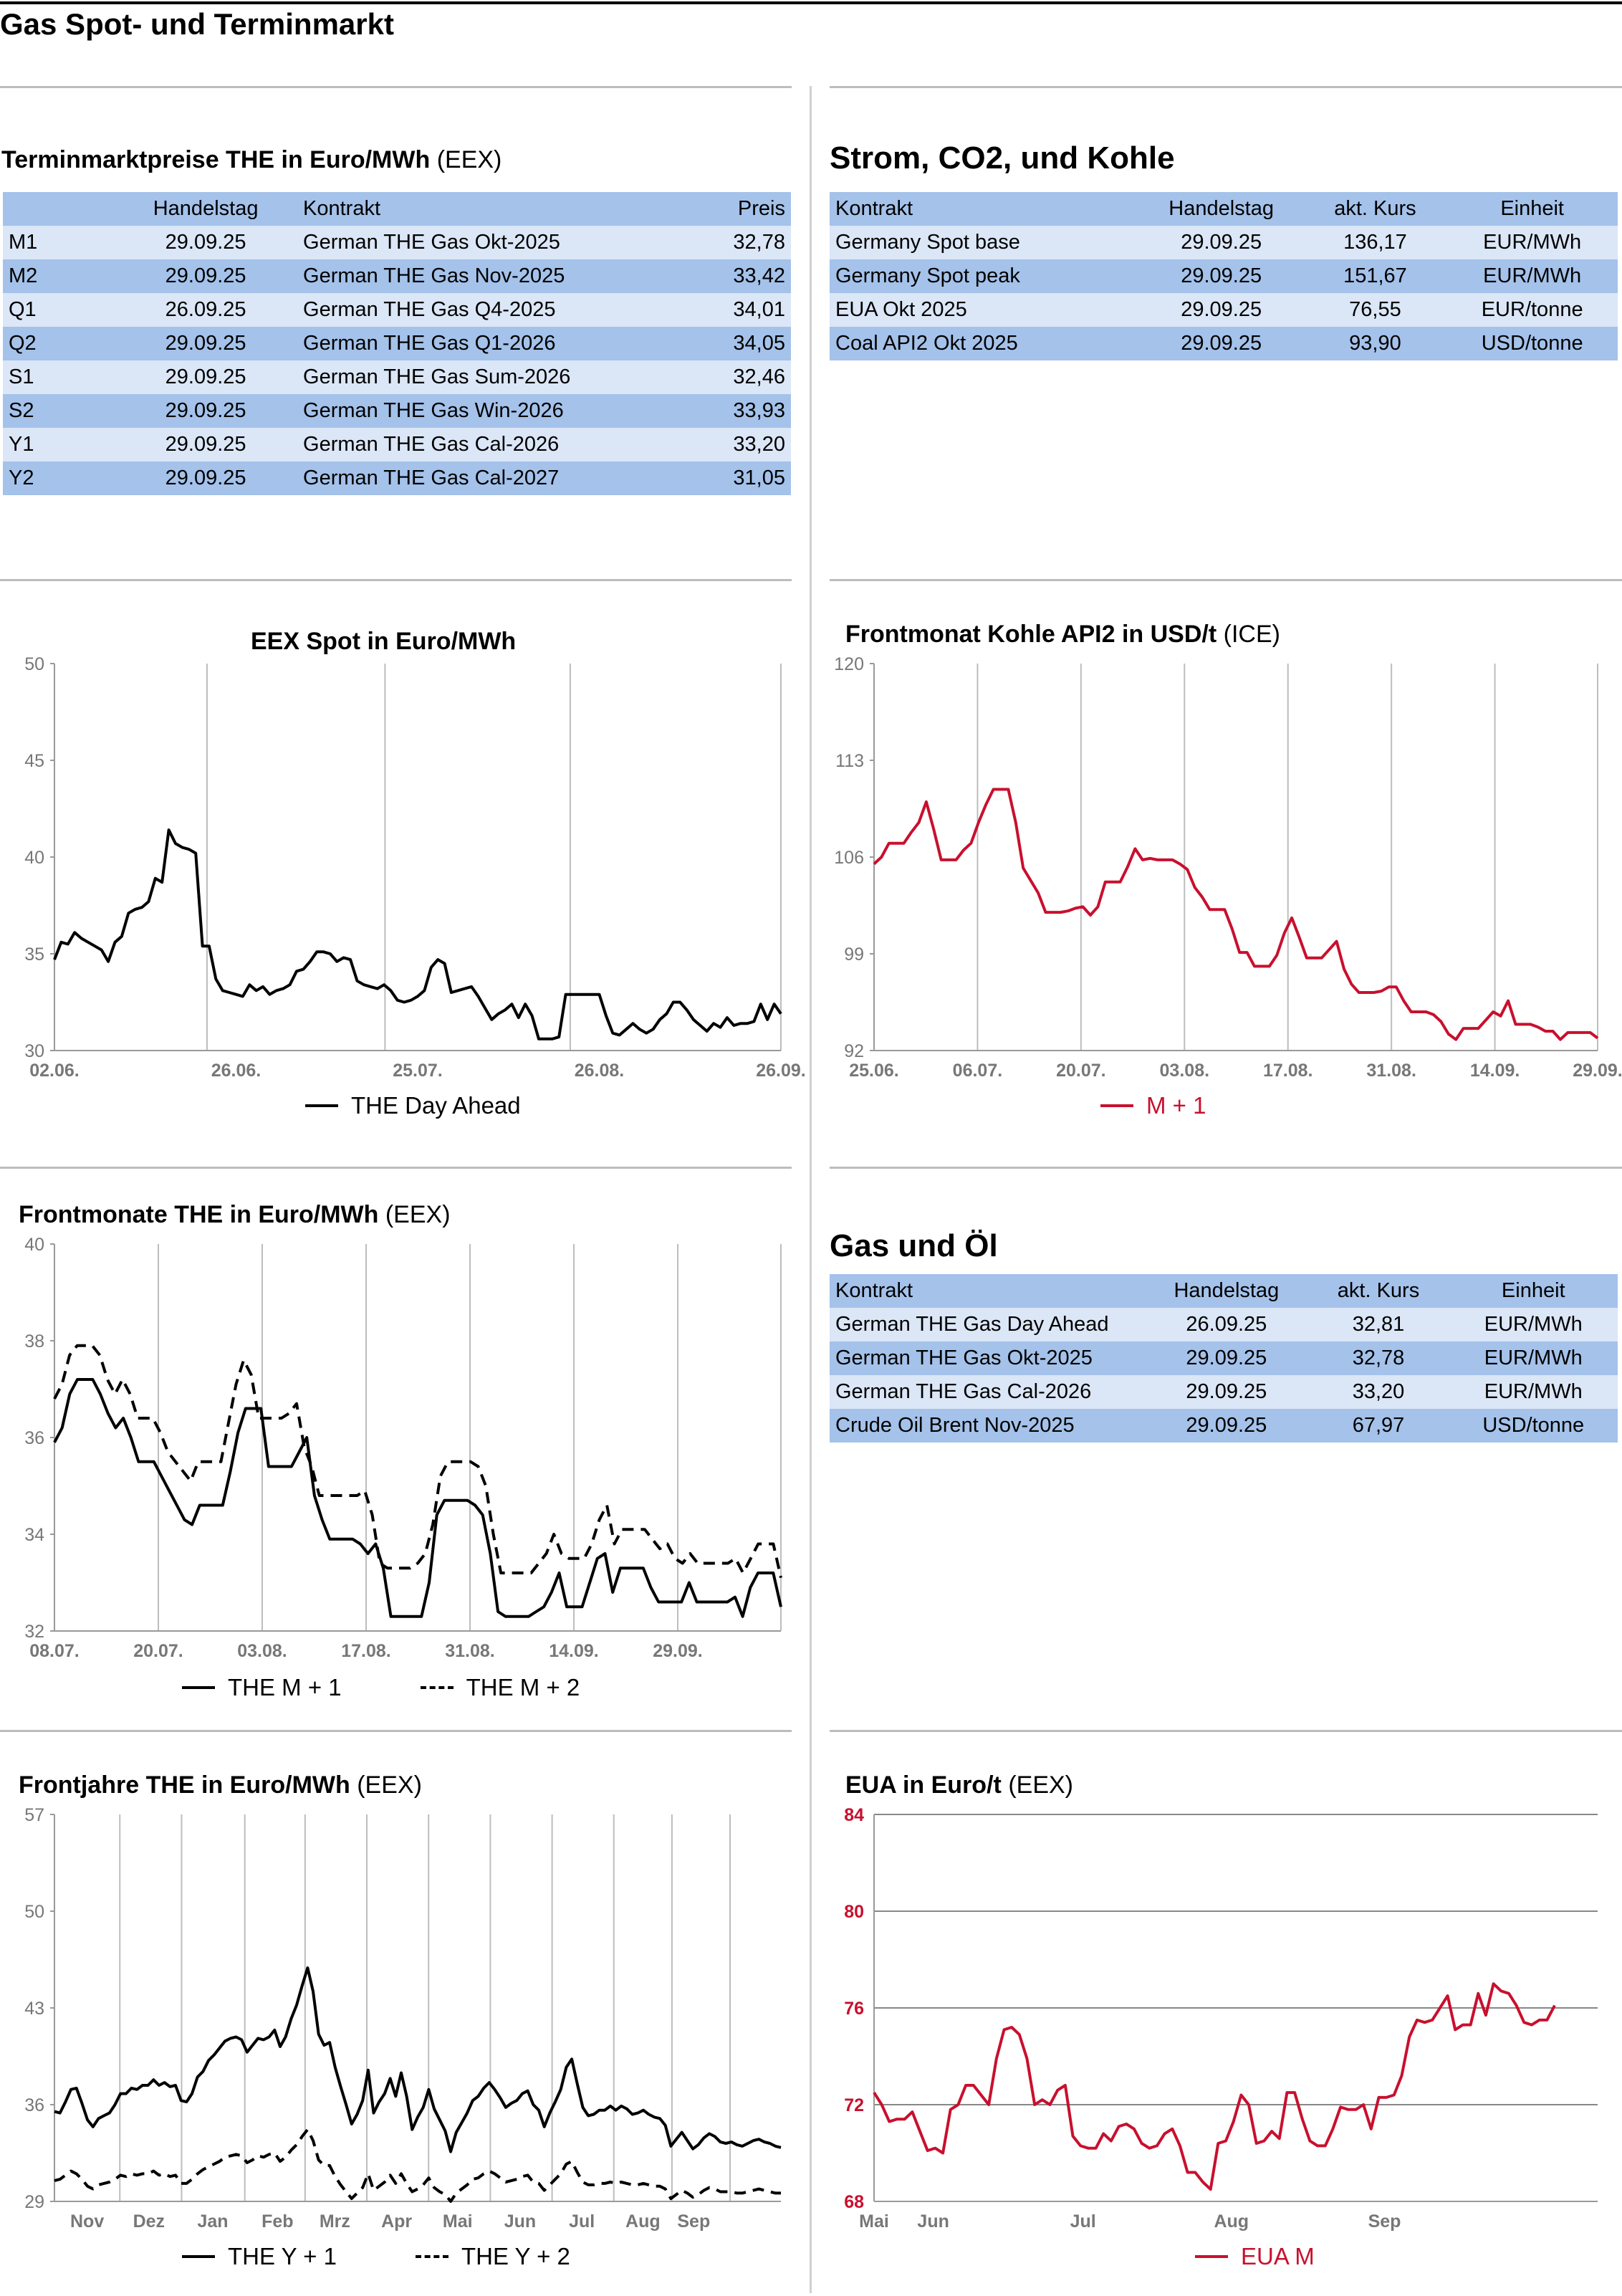 The width and height of the screenshot is (1622, 2296). Describe the element at coordinates (1153, 1105) in the screenshot. I see `kohle-legend: M + 1` at that location.